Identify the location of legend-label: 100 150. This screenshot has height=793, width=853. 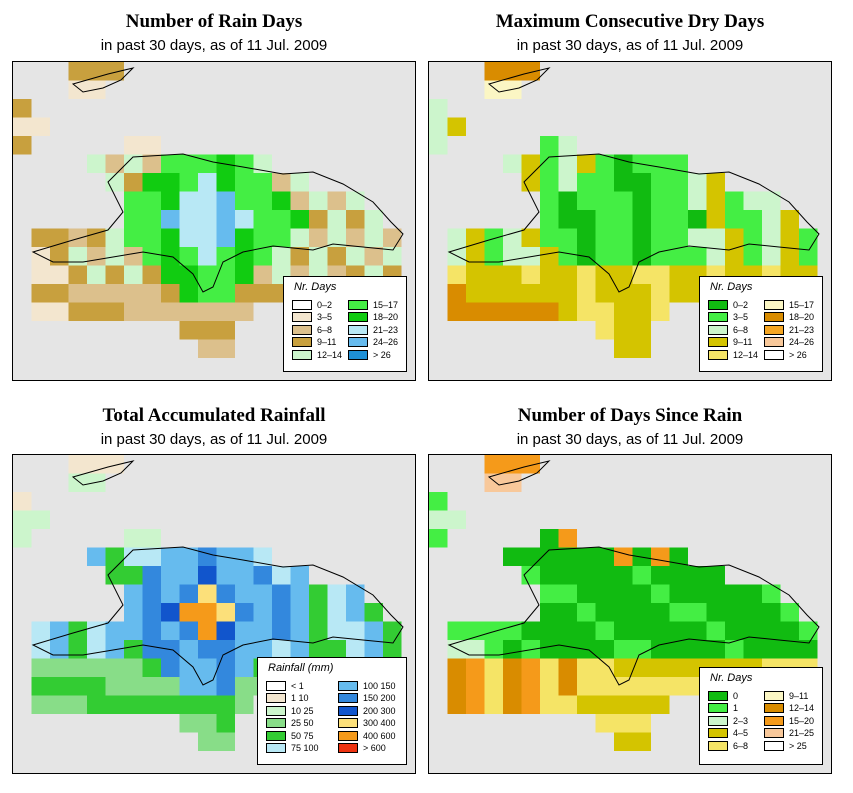
(379, 685).